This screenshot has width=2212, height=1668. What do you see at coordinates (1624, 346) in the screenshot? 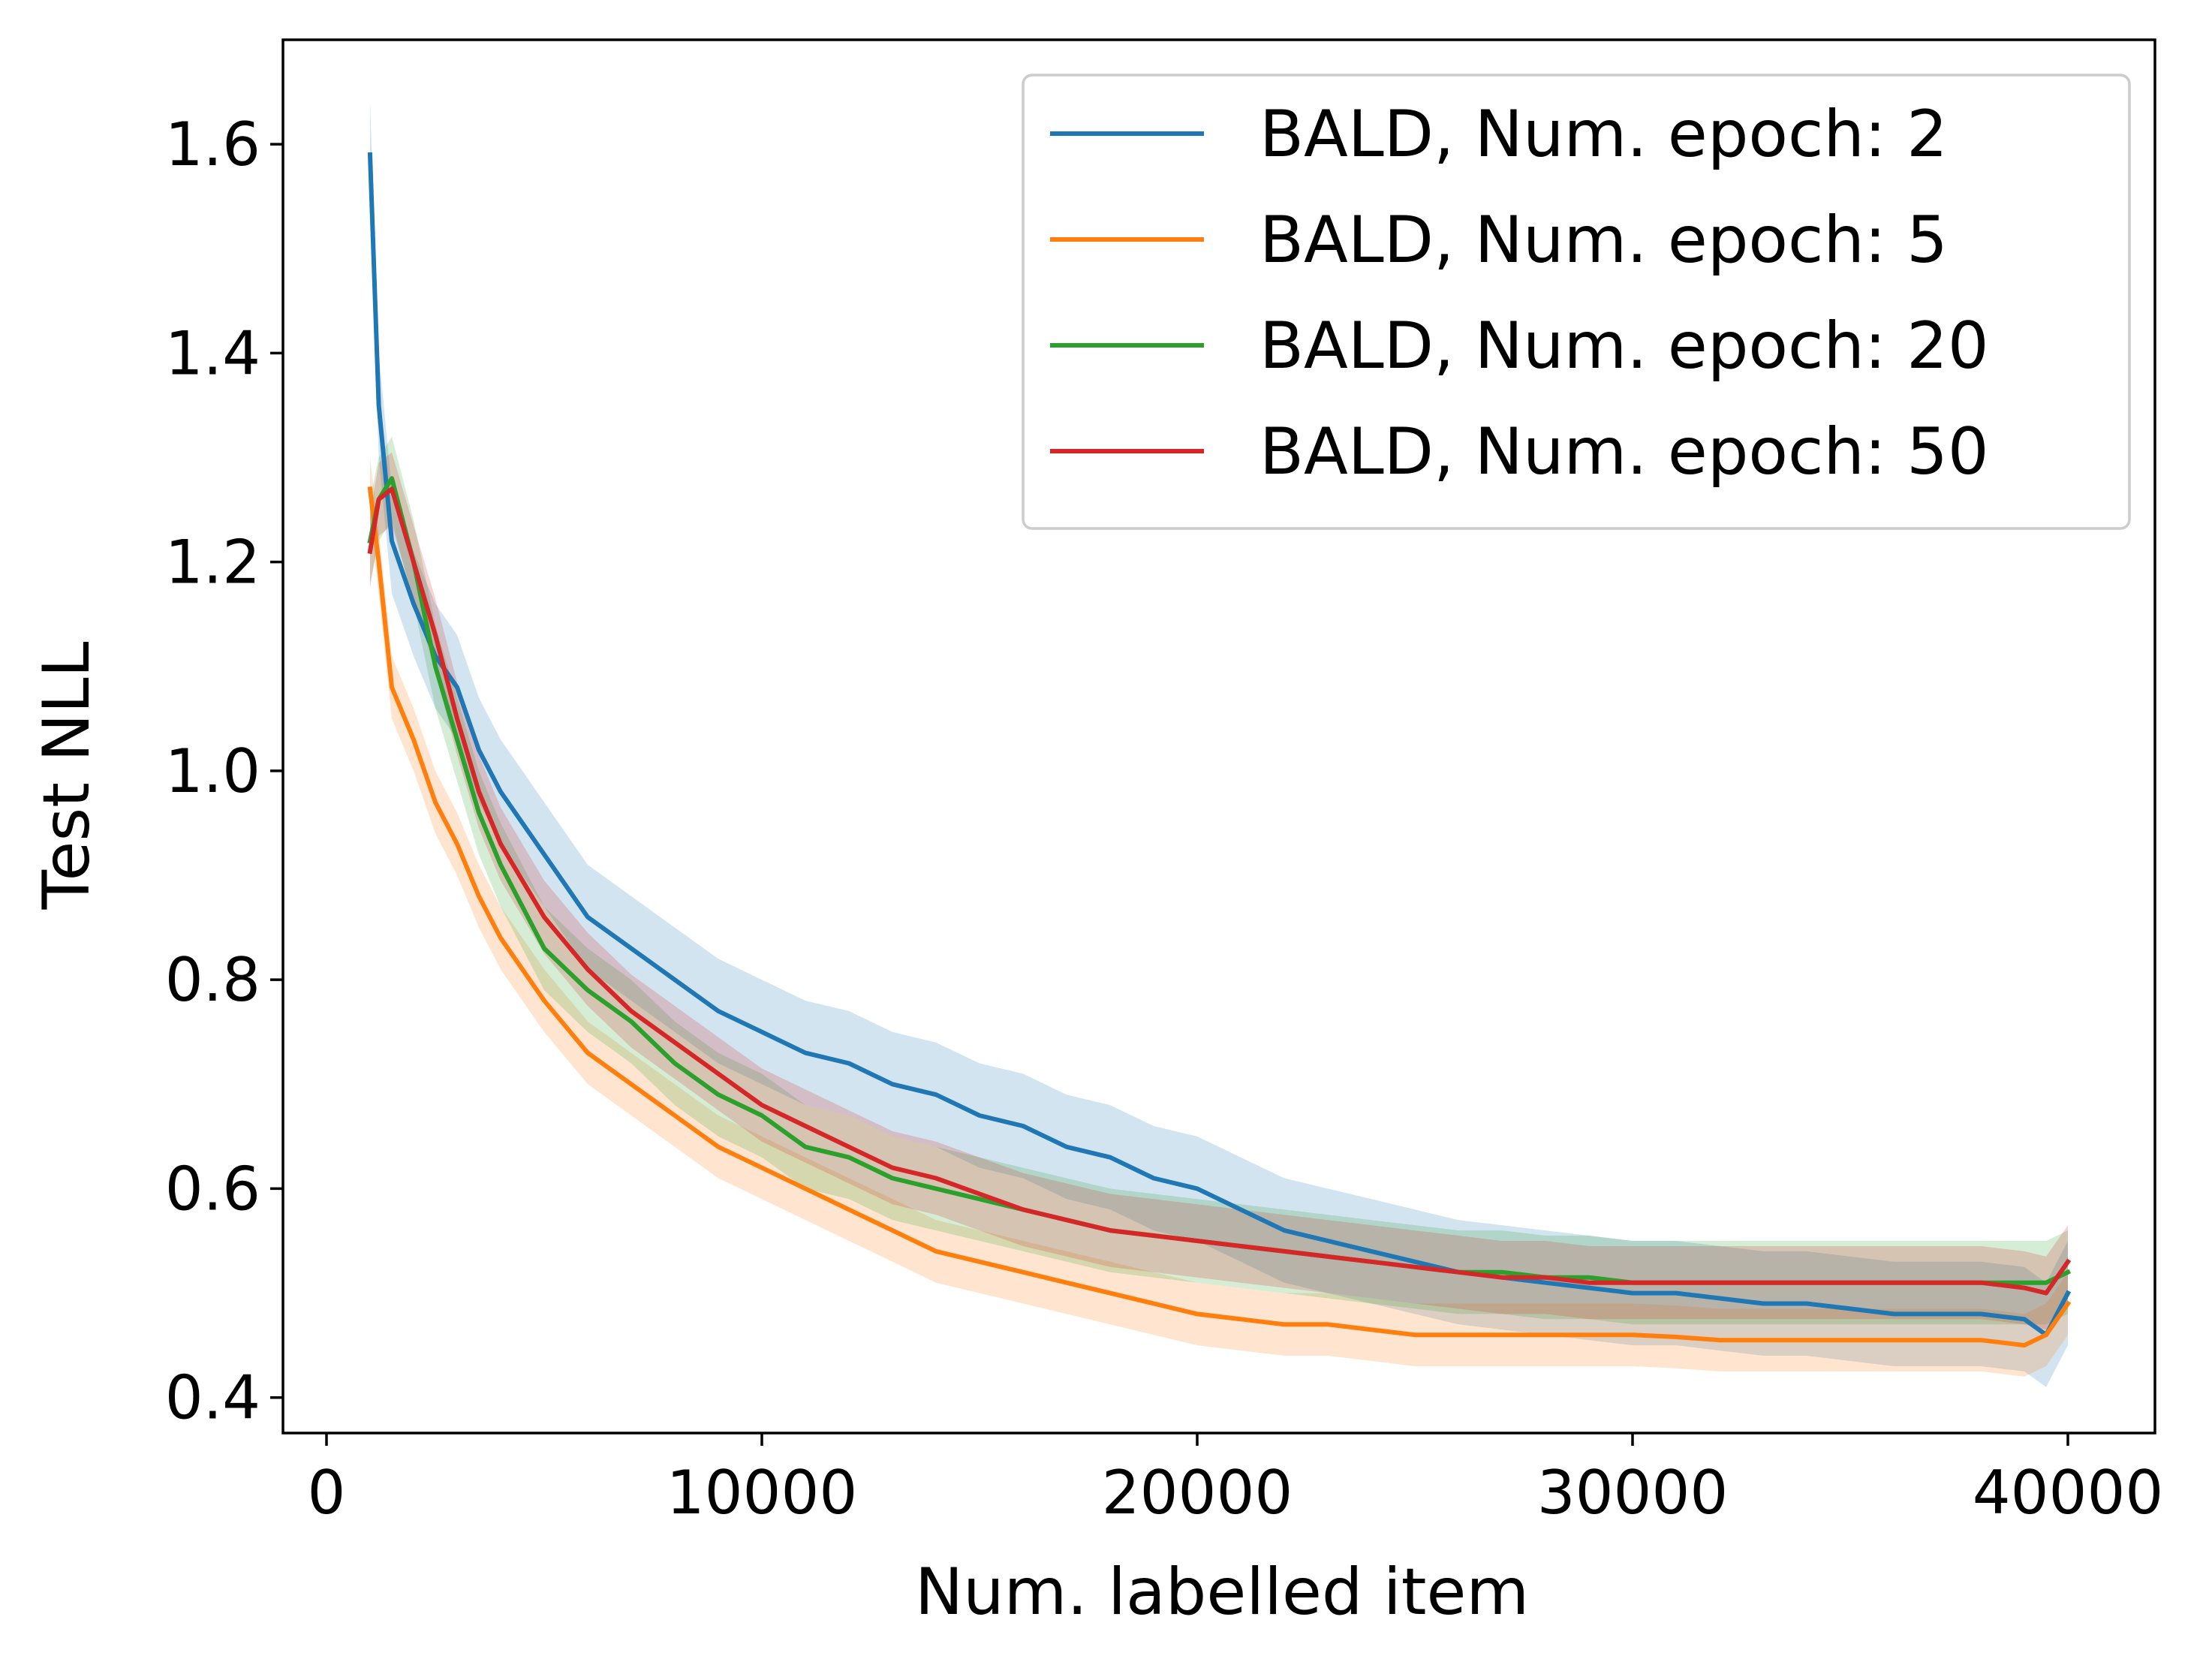
I see `legend-label-3: BALD, Num. epoch: 20` at bounding box center [1624, 346].